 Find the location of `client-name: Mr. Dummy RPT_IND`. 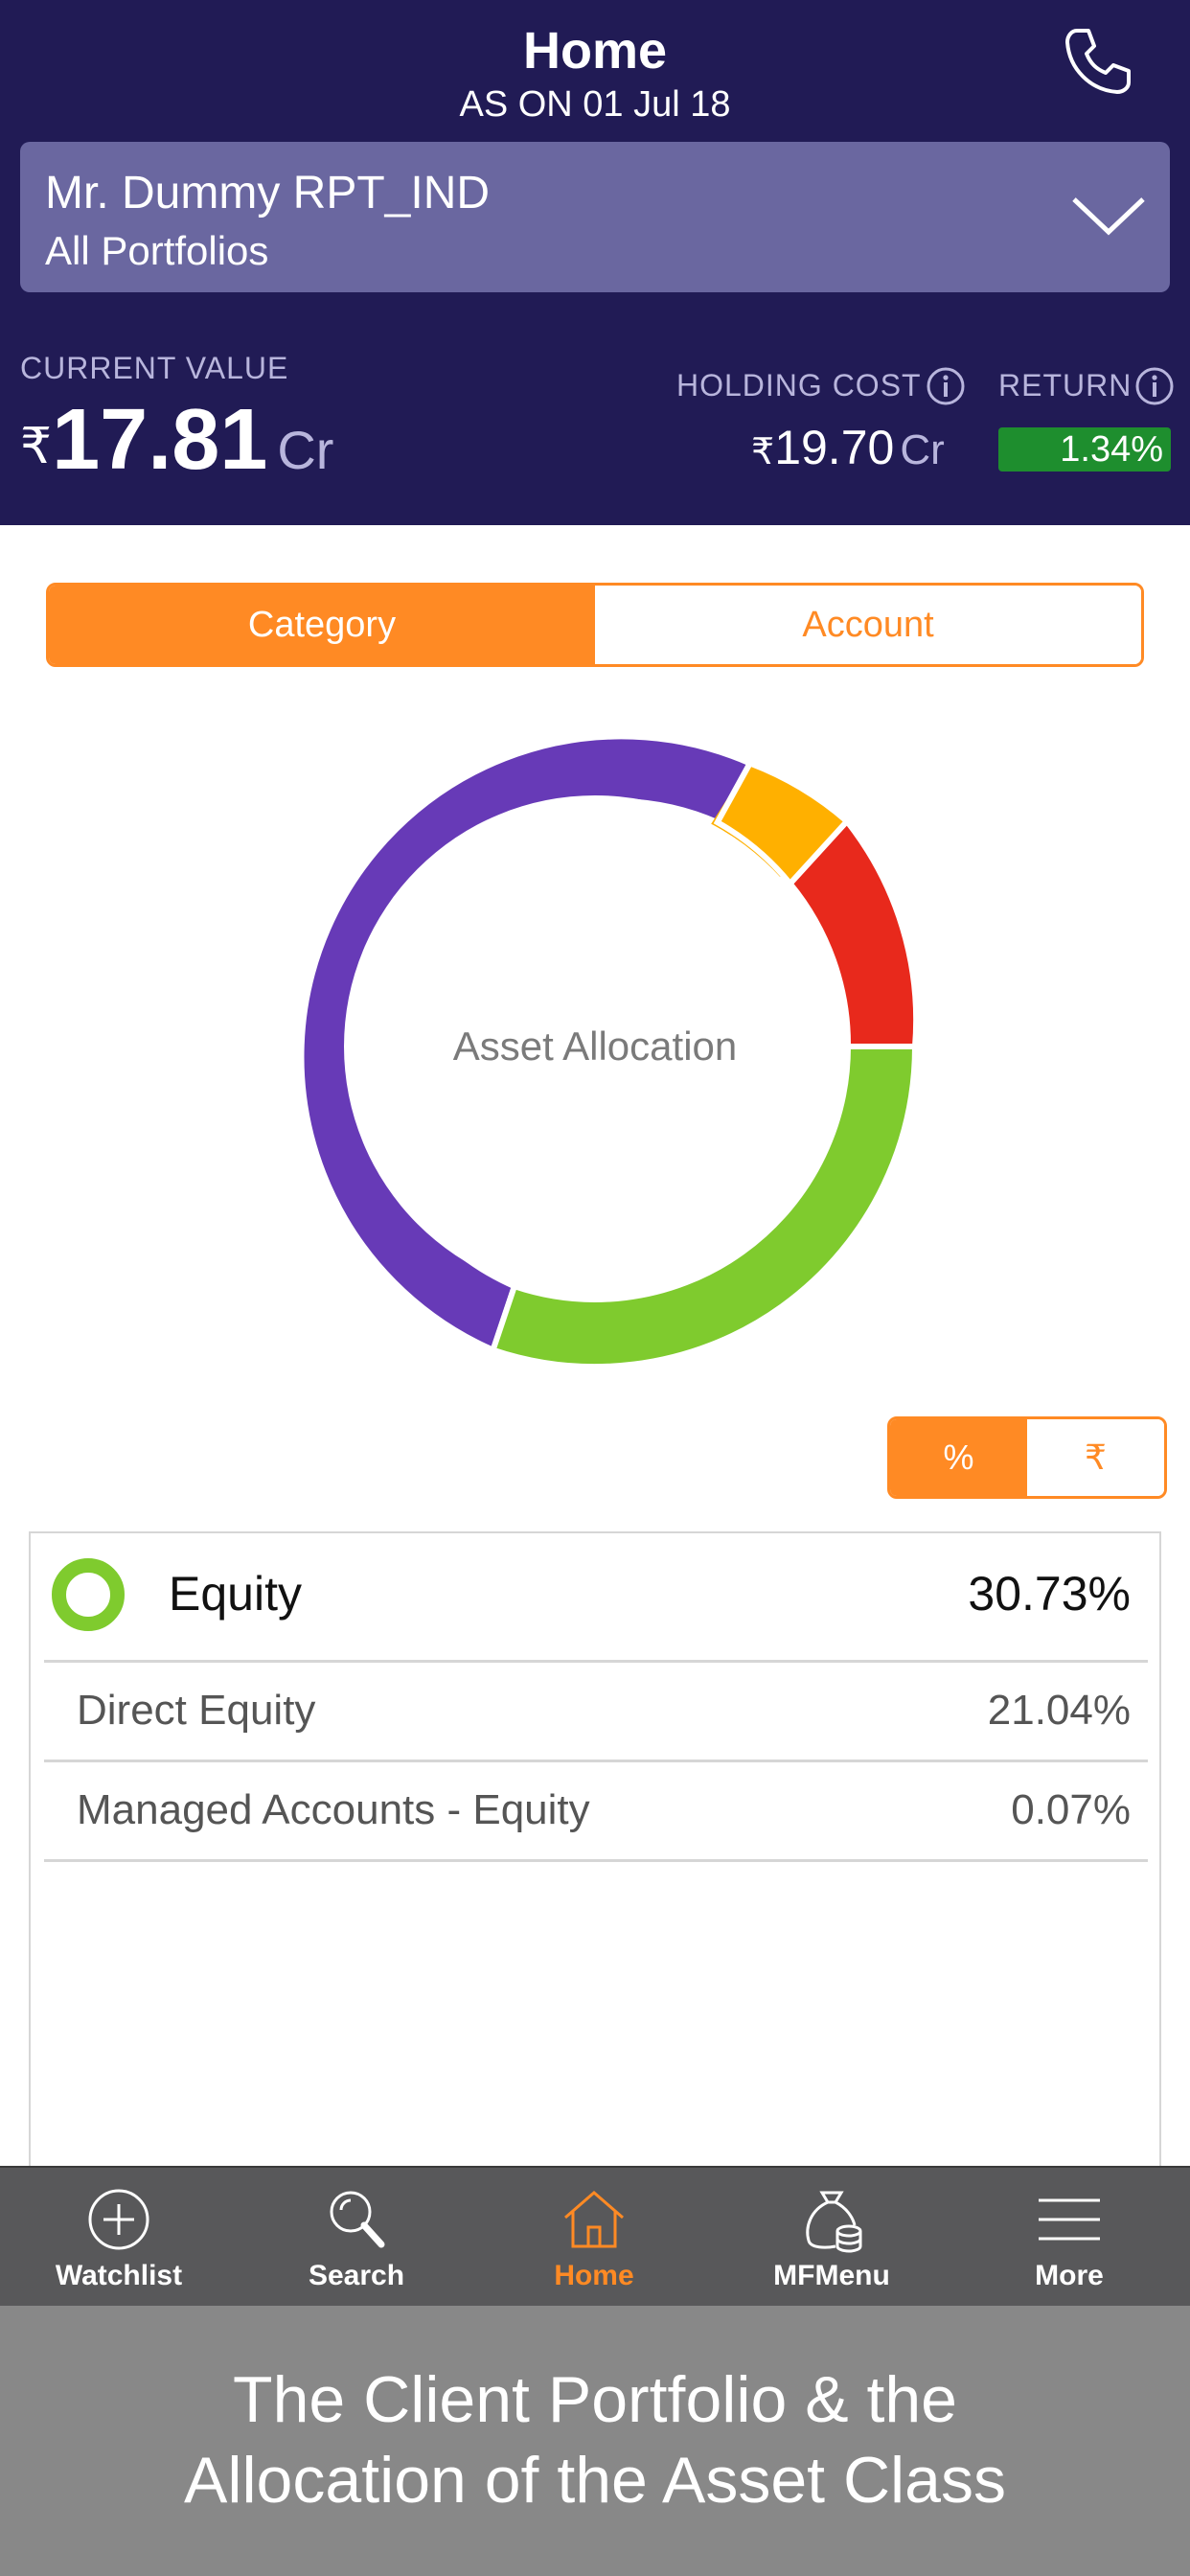

client-name: Mr. Dummy RPT_IND is located at coordinates (268, 193).